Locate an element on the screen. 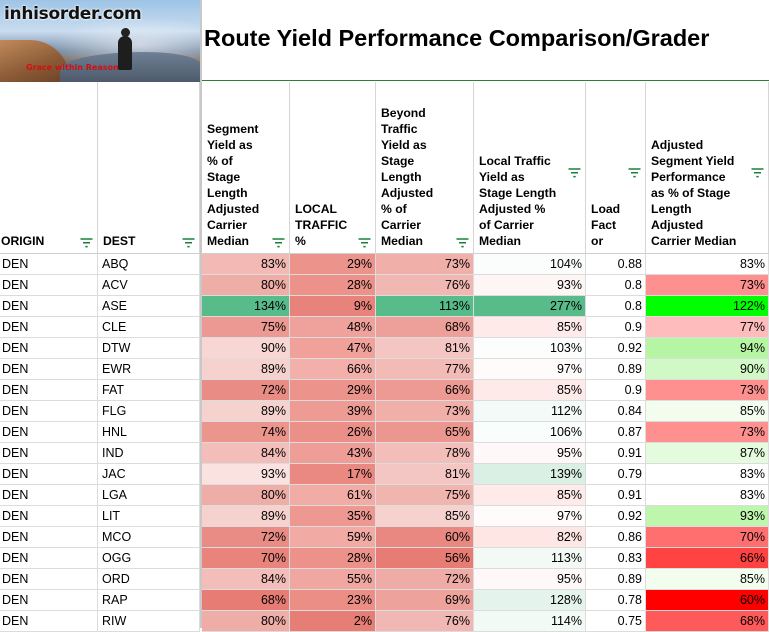  cell-dest: JAC is located at coordinates (149, 474).